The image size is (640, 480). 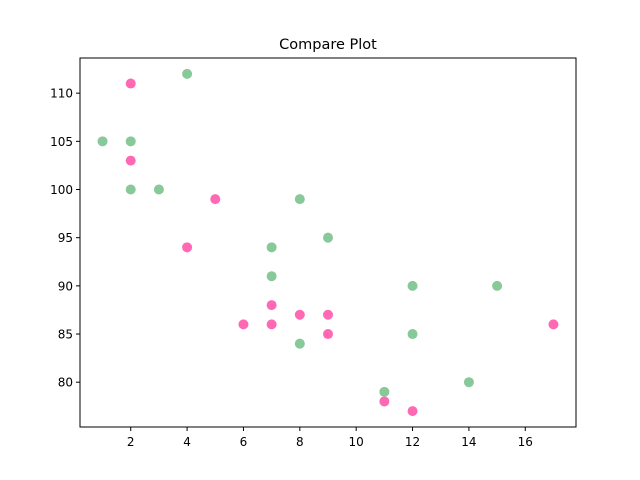 I want to click on x-tick-label: 4, so click(x=187, y=442).